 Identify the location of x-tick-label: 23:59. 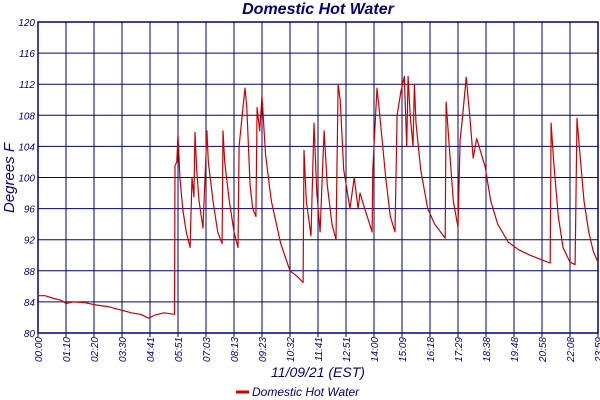
(597, 350).